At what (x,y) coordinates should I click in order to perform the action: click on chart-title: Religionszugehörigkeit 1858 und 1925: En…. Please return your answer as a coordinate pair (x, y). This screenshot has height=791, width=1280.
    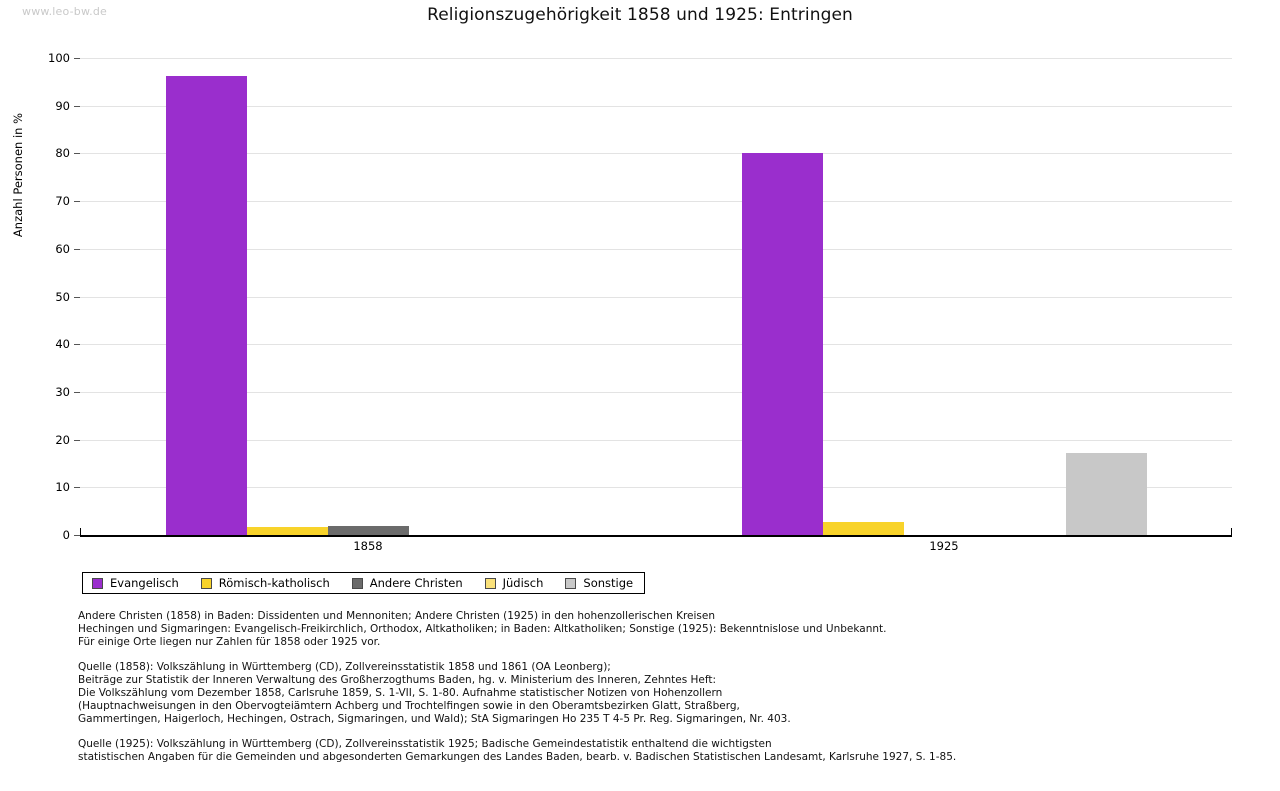
    Looking at the image, I should click on (640, 15).